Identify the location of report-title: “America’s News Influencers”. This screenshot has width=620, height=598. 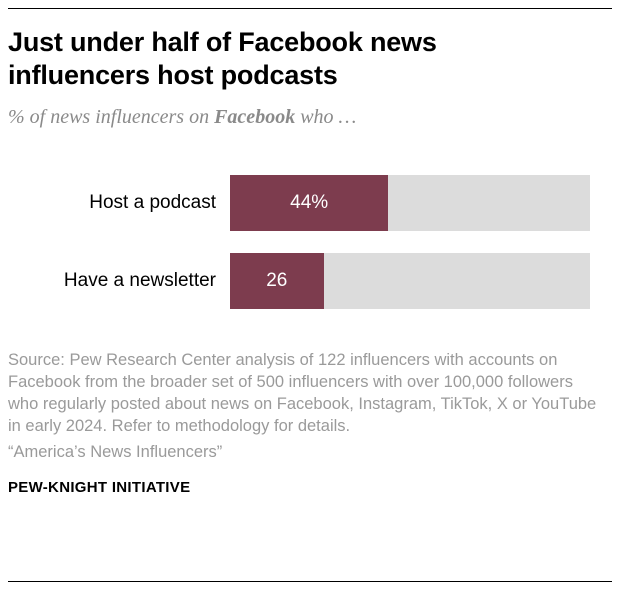
(115, 452).